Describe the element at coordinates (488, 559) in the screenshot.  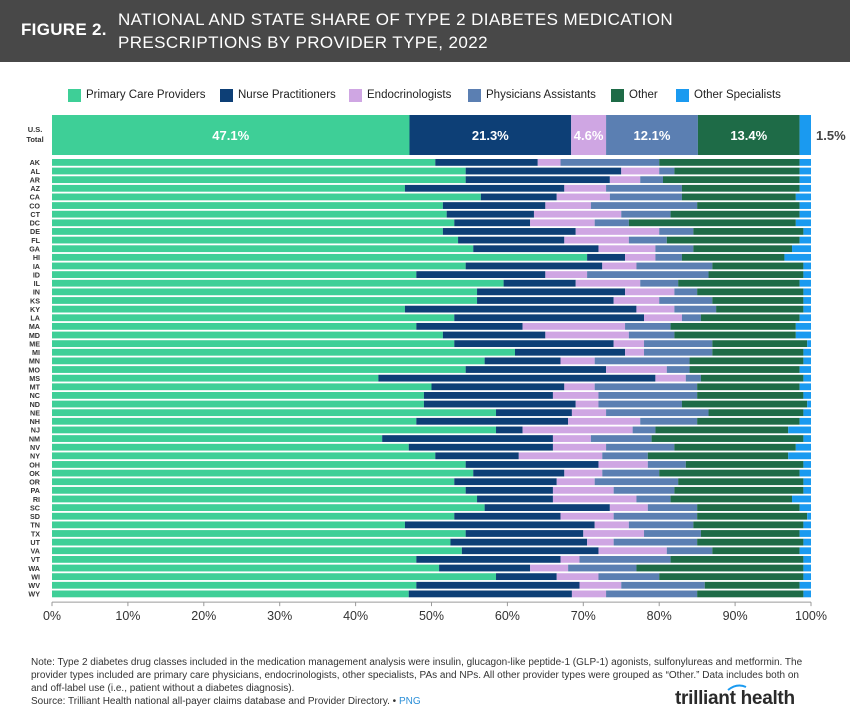
I see `bar-vt-nurse-practitioners` at that location.